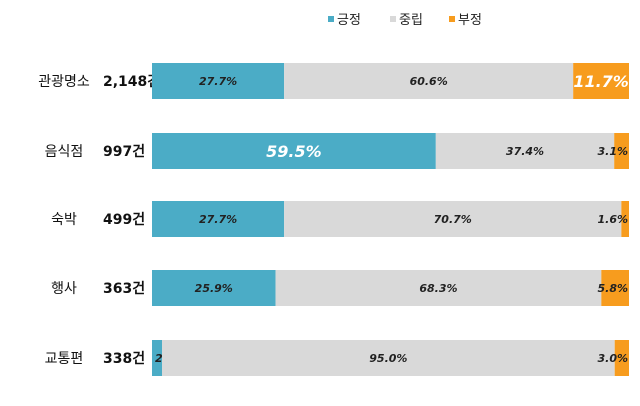 The width and height of the screenshot is (640, 406). I want to click on legend-label: 긍정, so click(349, 20).